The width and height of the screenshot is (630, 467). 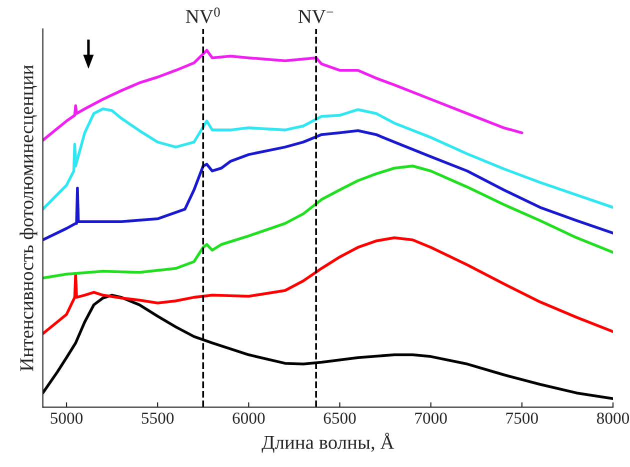 What do you see at coordinates (248, 418) in the screenshot?
I see `x-tick-label: 6000` at bounding box center [248, 418].